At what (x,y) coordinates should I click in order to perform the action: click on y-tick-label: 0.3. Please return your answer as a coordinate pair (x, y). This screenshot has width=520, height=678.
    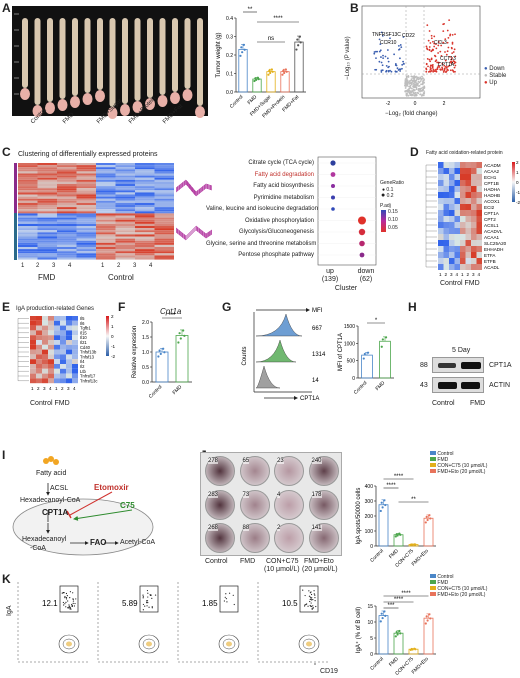
    Looking at the image, I should click on (229, 38).